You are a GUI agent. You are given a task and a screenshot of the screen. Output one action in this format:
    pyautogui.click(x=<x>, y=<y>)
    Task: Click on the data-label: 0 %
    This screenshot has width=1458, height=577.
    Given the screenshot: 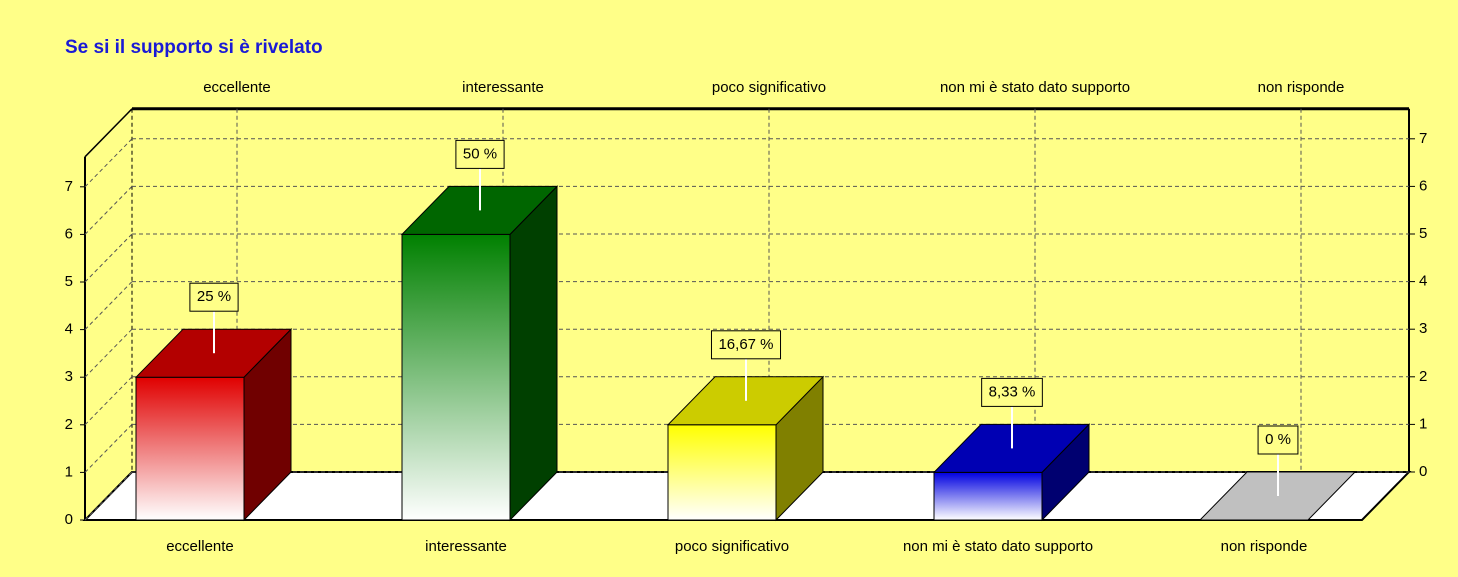 What is the action you would take?
    pyautogui.click(x=1278, y=439)
    